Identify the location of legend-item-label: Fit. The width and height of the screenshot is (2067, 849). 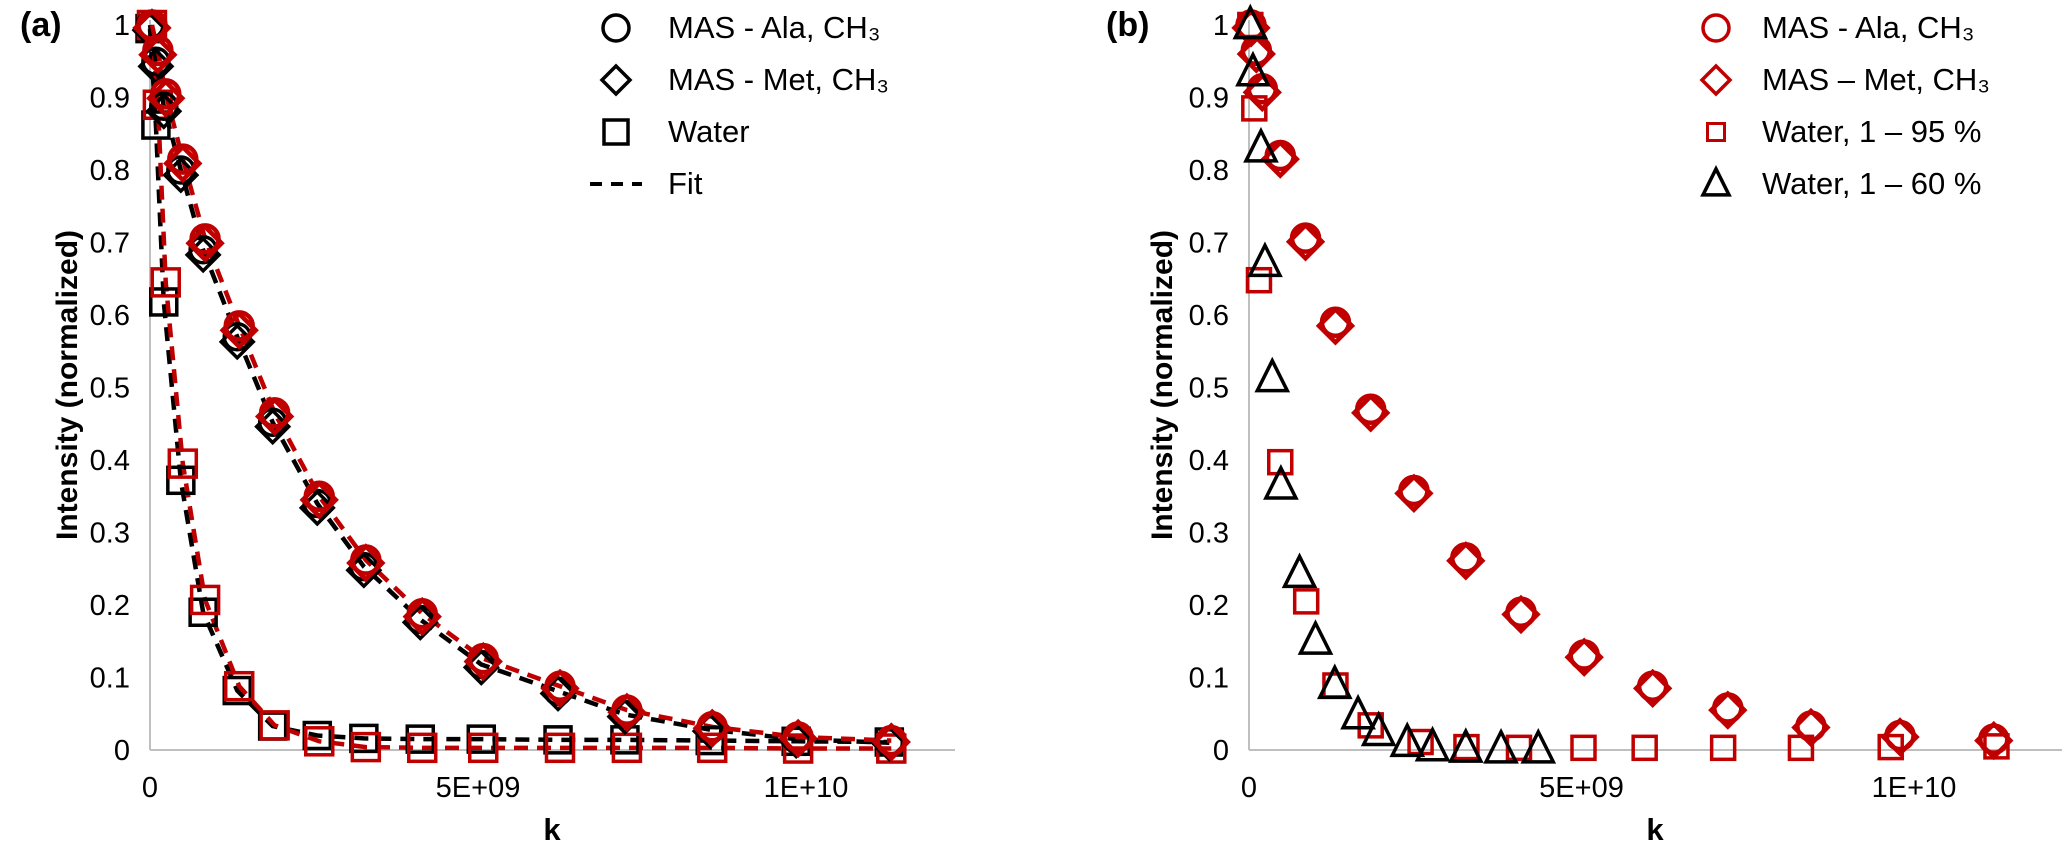
(685, 183).